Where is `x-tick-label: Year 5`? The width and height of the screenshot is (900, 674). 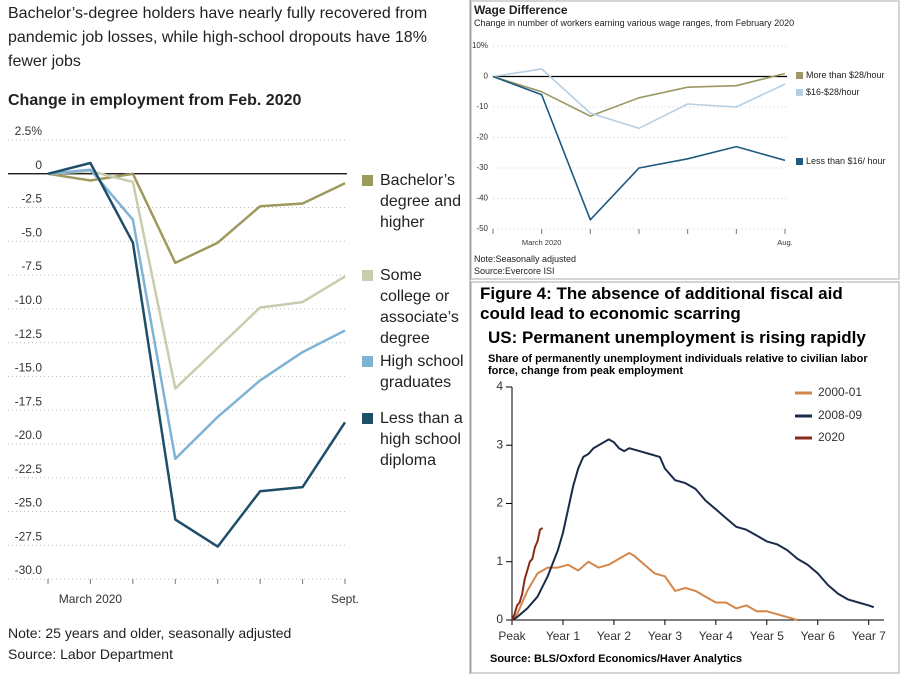 x-tick-label: Year 5 is located at coordinates (767, 636).